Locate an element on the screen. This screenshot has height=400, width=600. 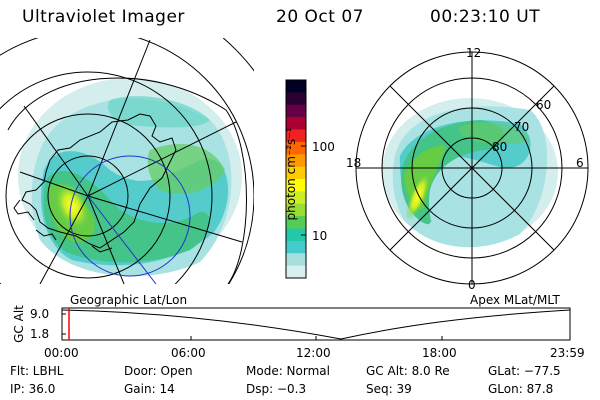
coastline-detail is located at coordinates (63, 226).